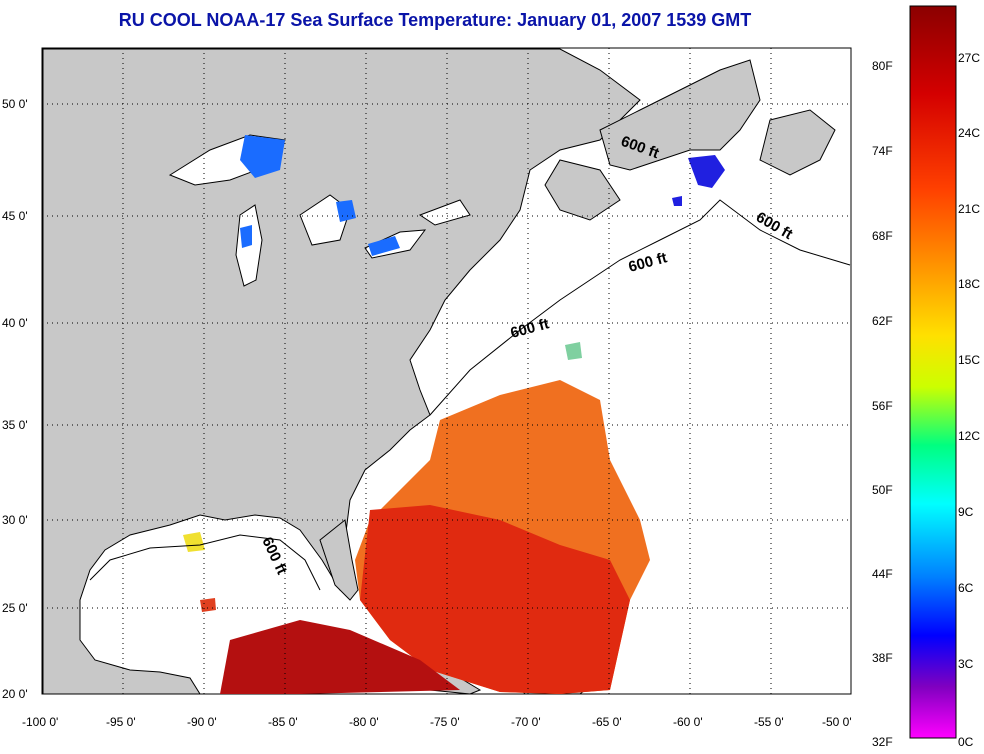  Describe the element at coordinates (837, 722) in the screenshot. I see `lon-label: -50 0'` at that location.